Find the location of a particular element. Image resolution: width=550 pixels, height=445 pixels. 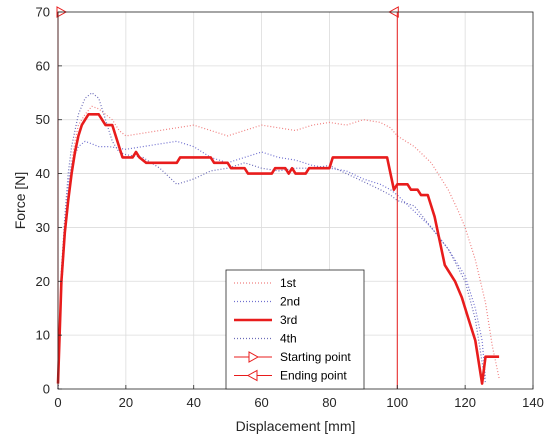

y-axis-title: Force [N] is located at coordinates (20, 201).